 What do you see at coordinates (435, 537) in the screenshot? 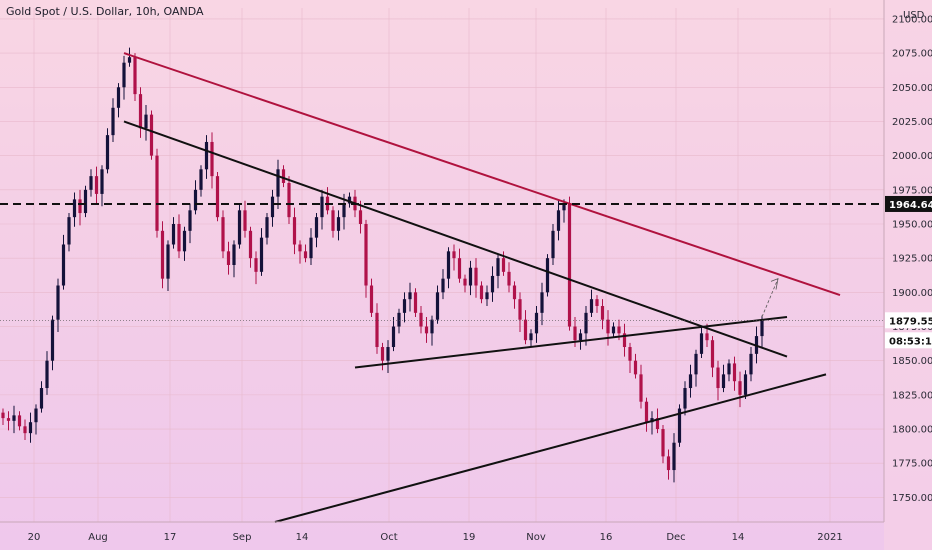
I see `x-axis-ticks: 20 Aug 17 Sep 14 Oct 19 Nov 16 Dec 14 2021` at bounding box center [435, 537].